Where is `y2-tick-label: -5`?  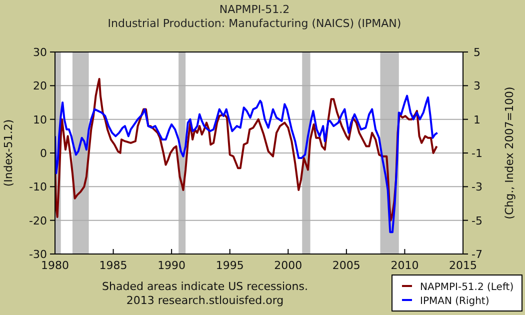
y2-tick-label: -5 is located at coordinates (477, 221).